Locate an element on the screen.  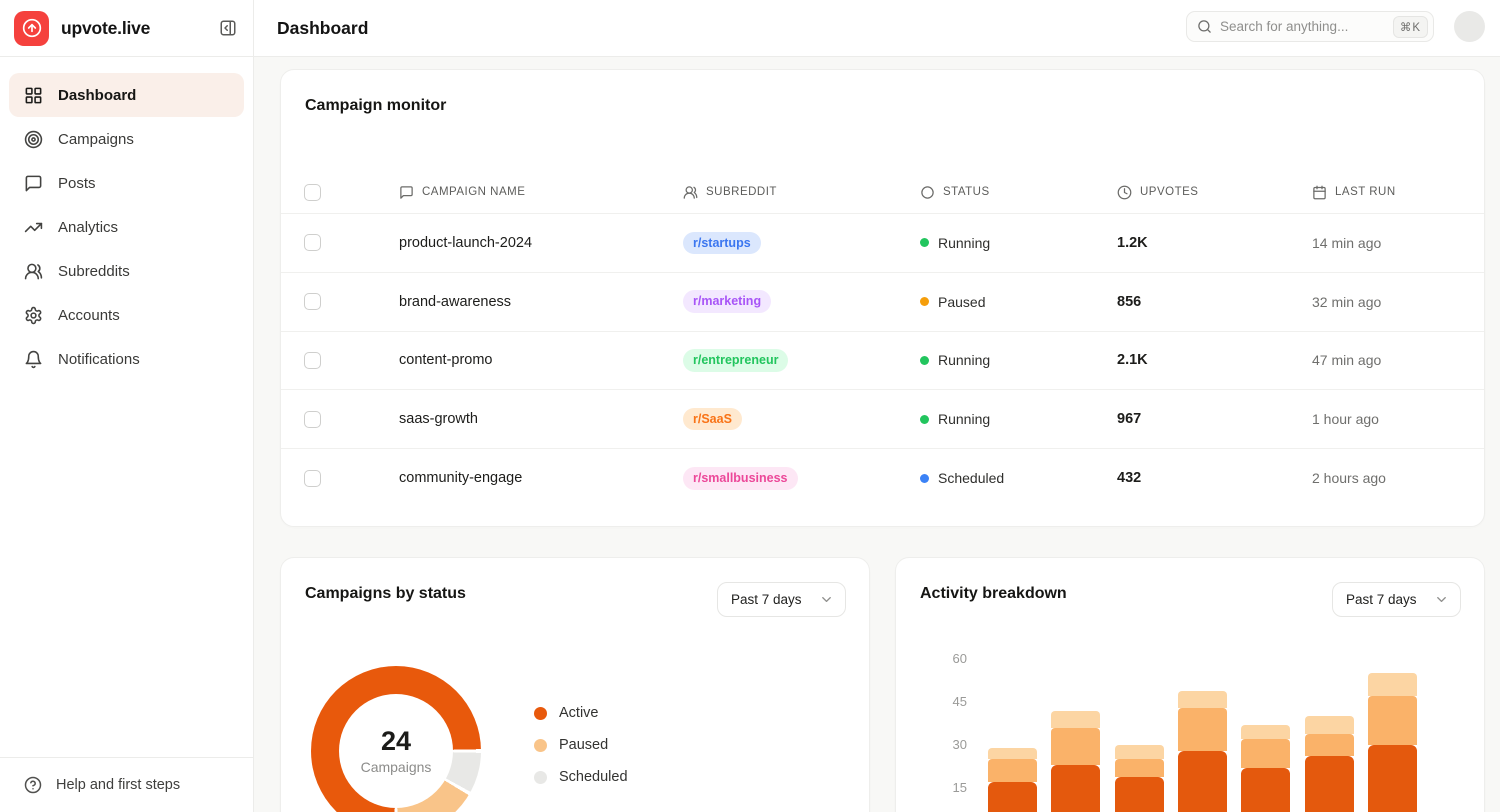
subreddit-badge: r/entrepreneur is located at coordinates (736, 360).